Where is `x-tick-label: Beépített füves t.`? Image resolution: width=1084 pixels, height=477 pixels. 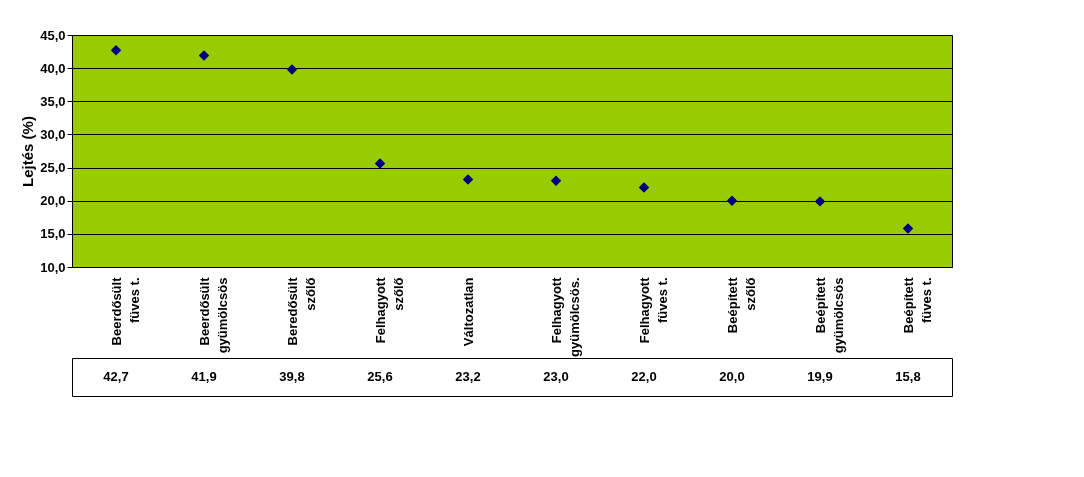 x-tick-label: Beépített füves t. is located at coordinates (917, 305).